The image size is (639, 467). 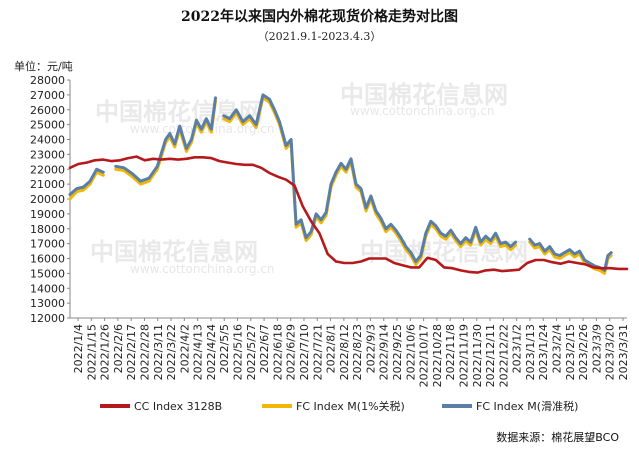 I want to click on x-tick-label: 2022/8/23, so click(x=357, y=352).